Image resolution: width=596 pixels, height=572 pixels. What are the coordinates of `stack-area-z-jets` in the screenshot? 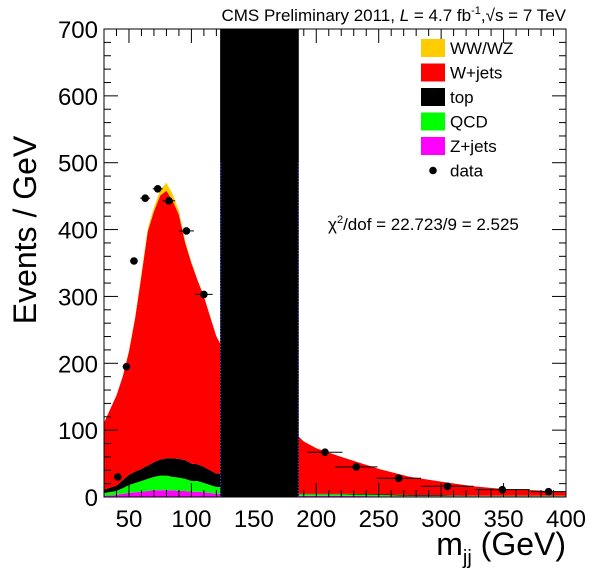 It's located at (335, 493).